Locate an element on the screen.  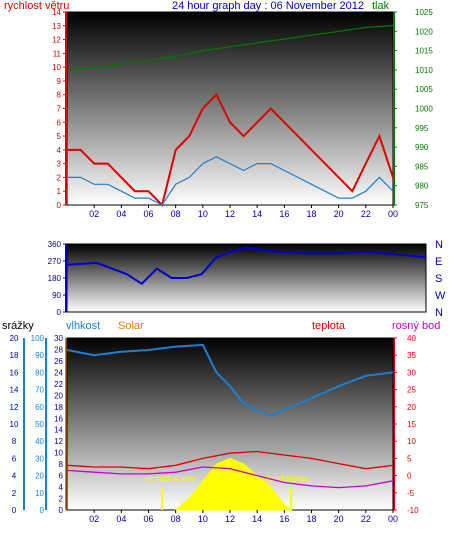
humidity-tick-label: 70 is located at coordinates (39, 390).